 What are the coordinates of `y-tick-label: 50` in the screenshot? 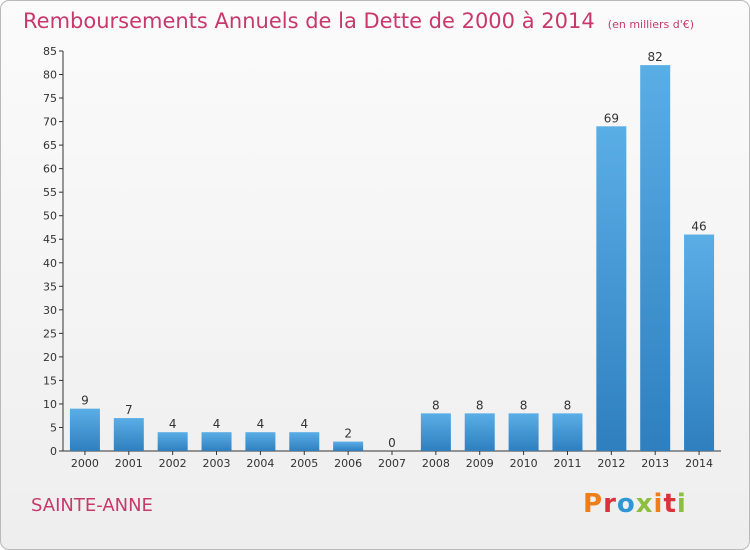 It's located at (50, 216).